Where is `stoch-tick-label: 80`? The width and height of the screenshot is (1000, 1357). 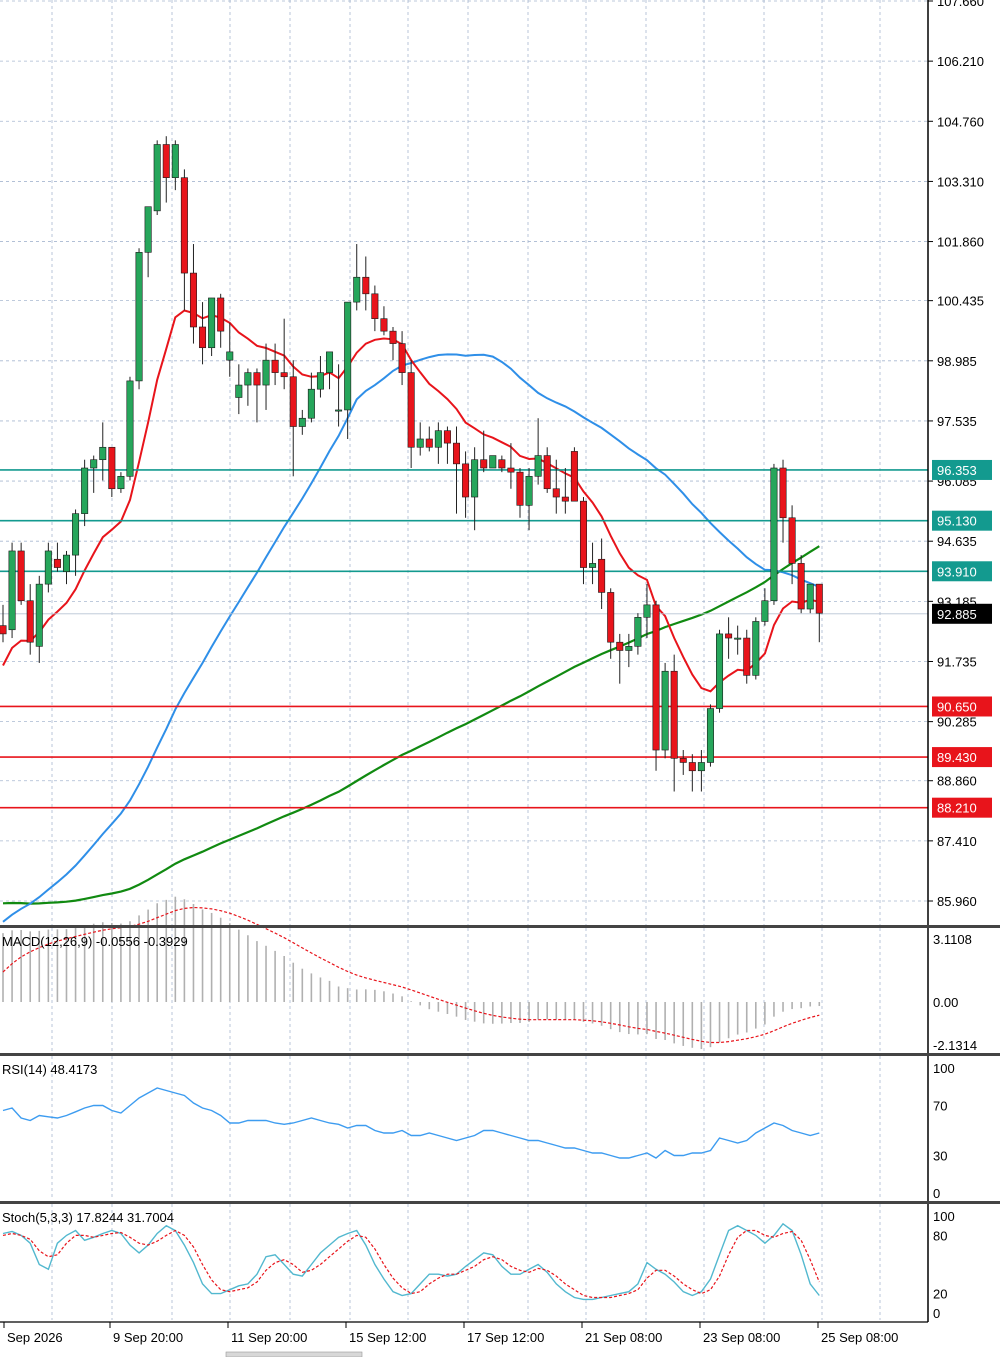 stoch-tick-label: 80 is located at coordinates (940, 1235).